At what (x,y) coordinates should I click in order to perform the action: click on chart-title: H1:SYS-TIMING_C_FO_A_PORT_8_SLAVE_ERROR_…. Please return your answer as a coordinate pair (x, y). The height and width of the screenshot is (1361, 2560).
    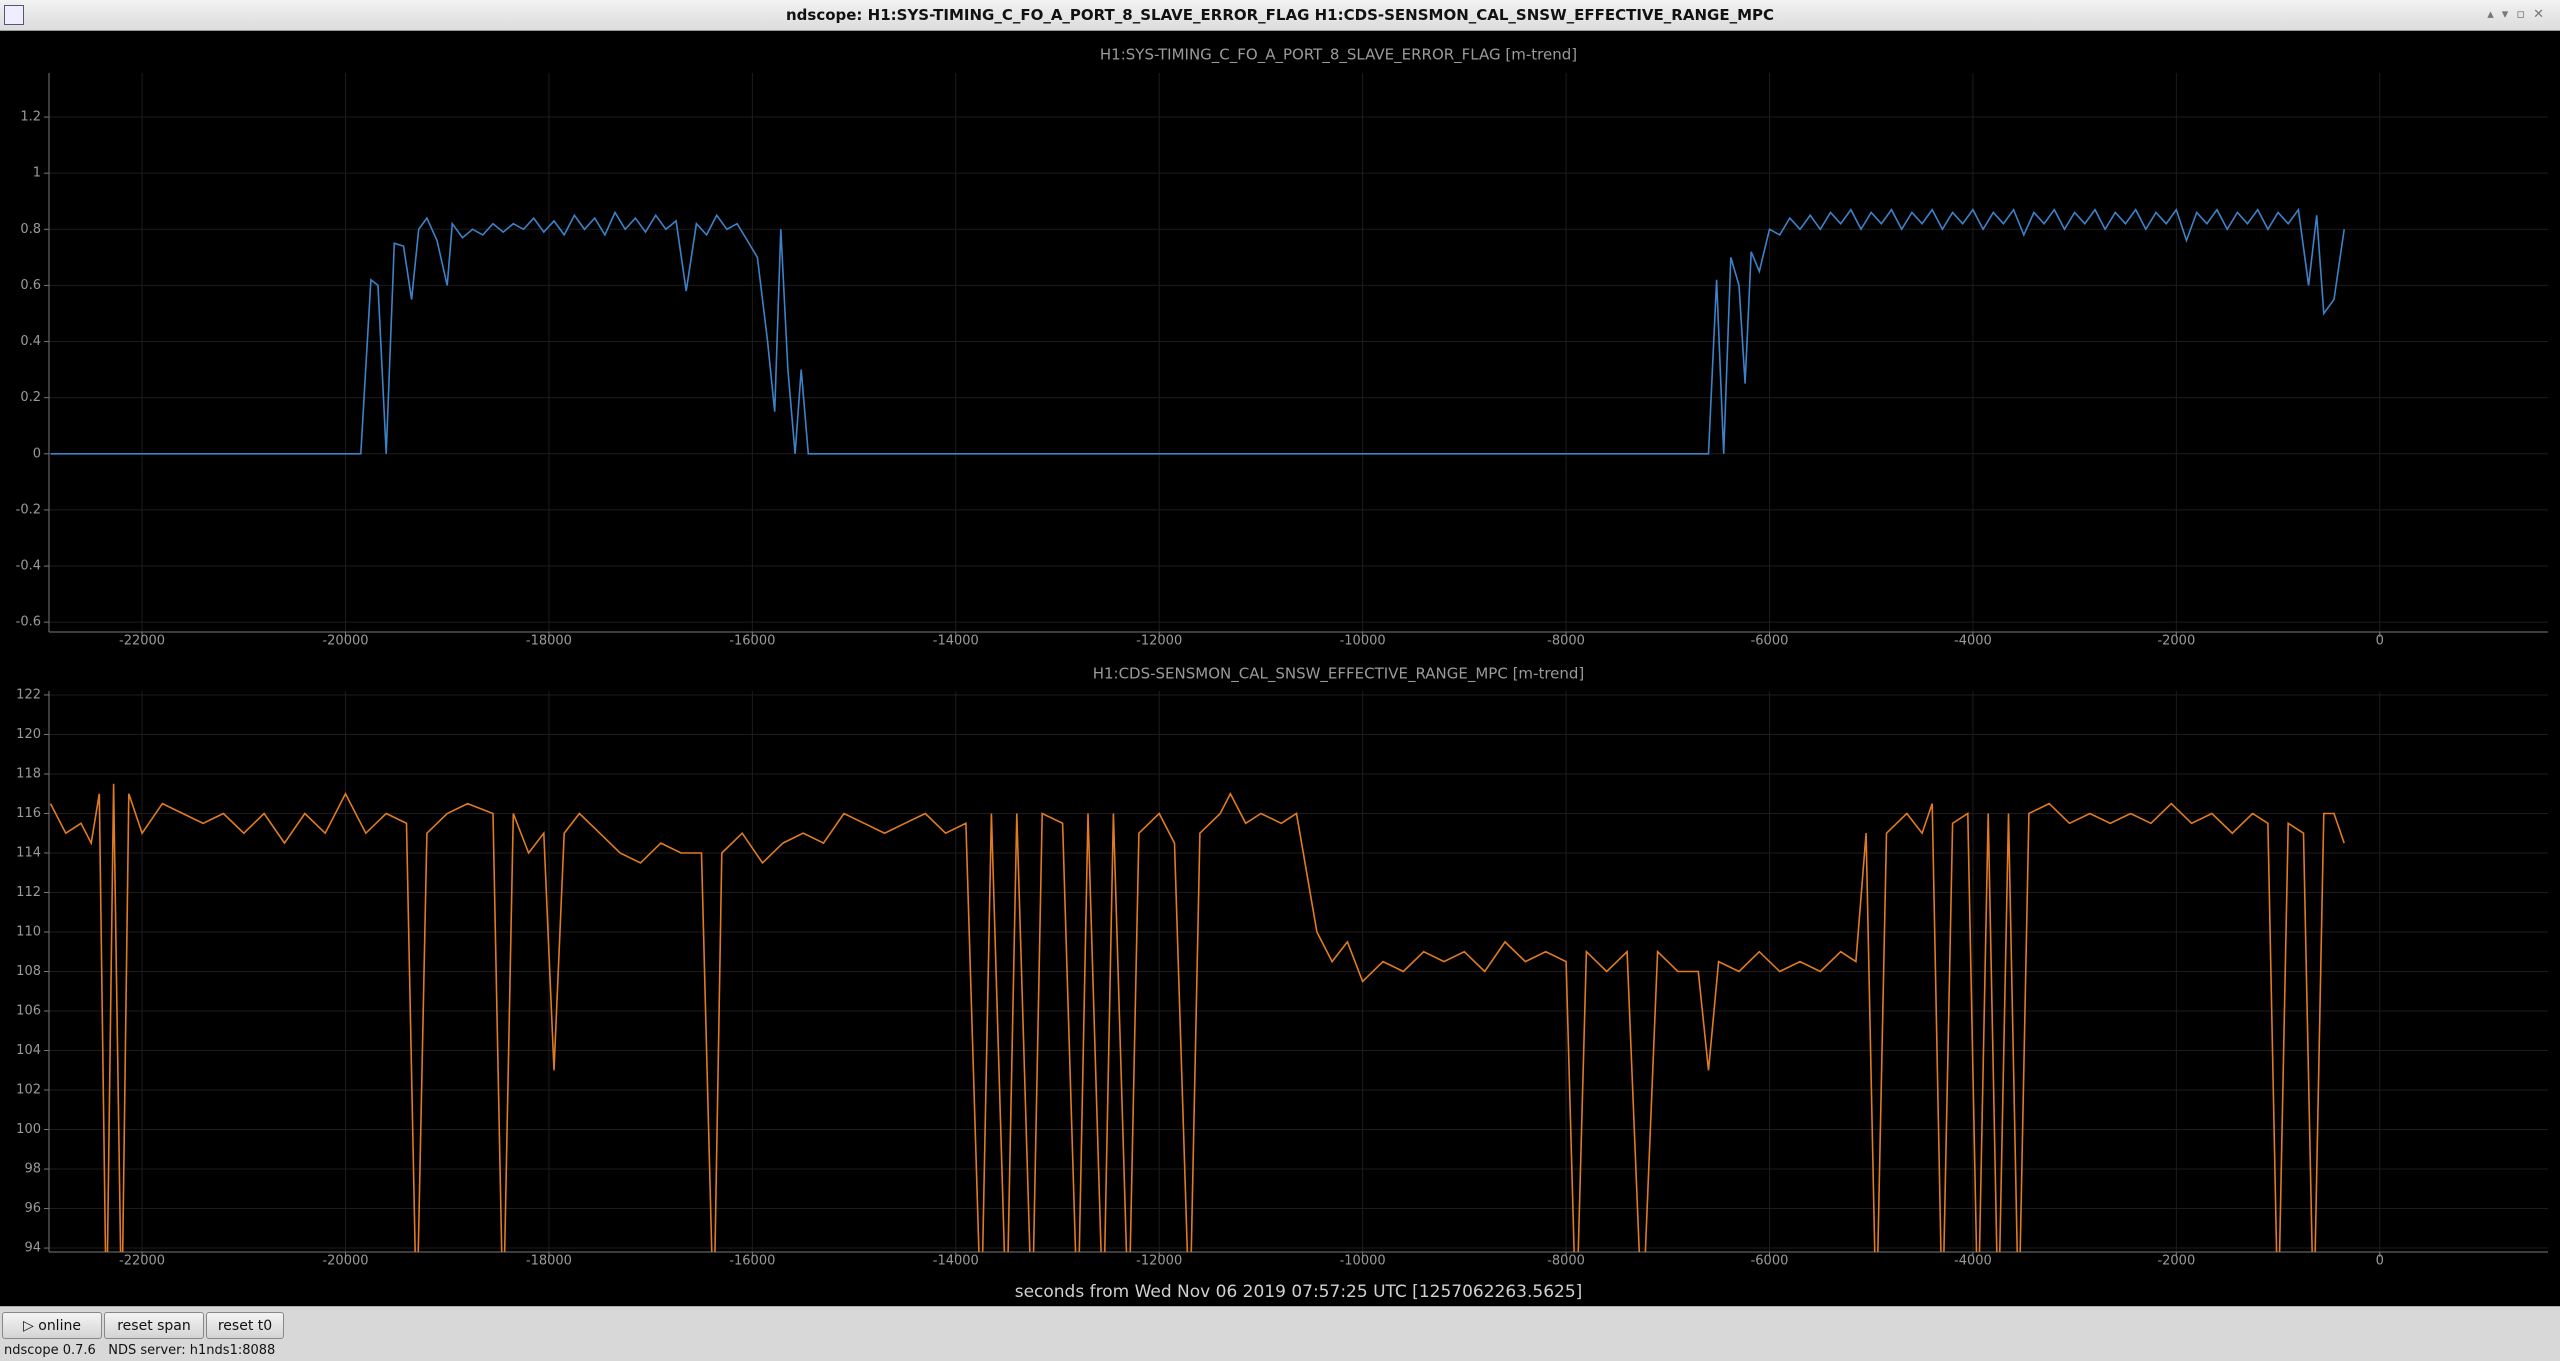
    Looking at the image, I should click on (1338, 55).